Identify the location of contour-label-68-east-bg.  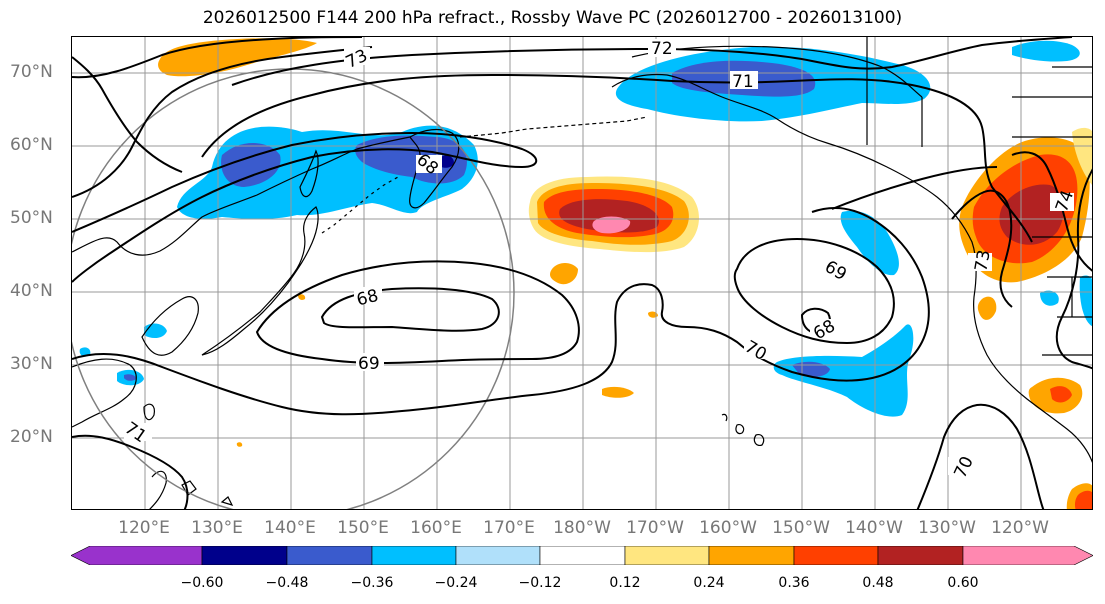
(824, 328).